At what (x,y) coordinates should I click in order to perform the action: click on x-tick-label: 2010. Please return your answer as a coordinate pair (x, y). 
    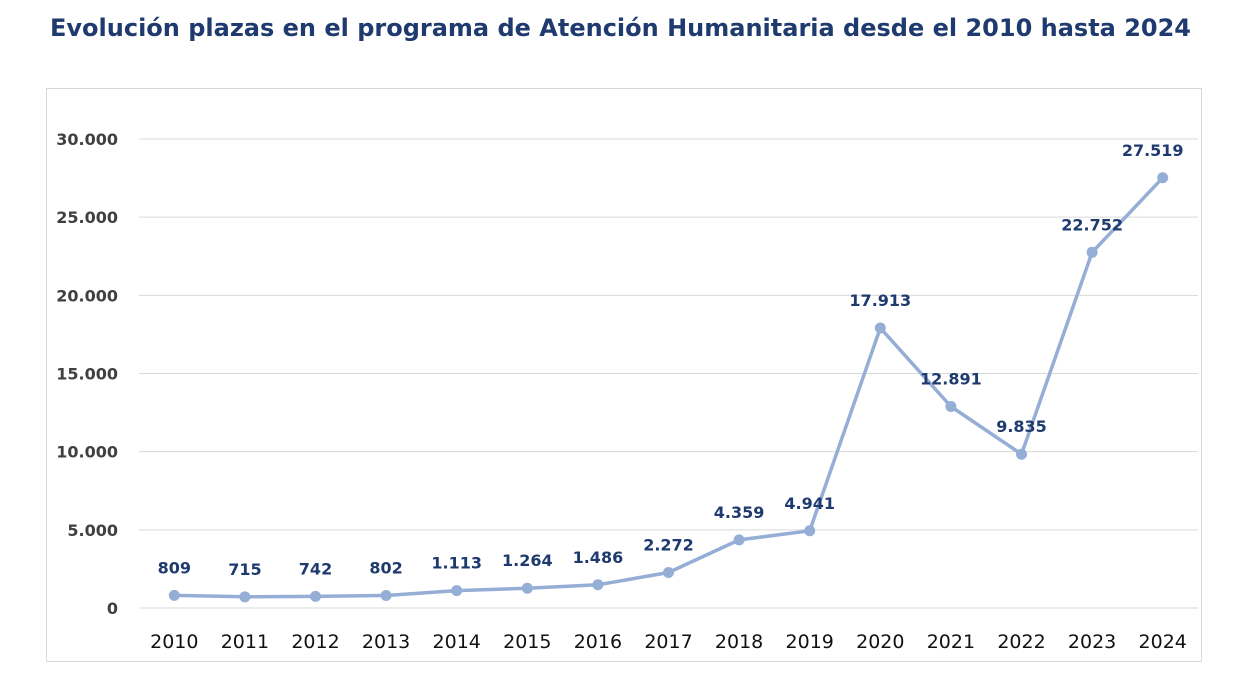
    Looking at the image, I should click on (174, 642).